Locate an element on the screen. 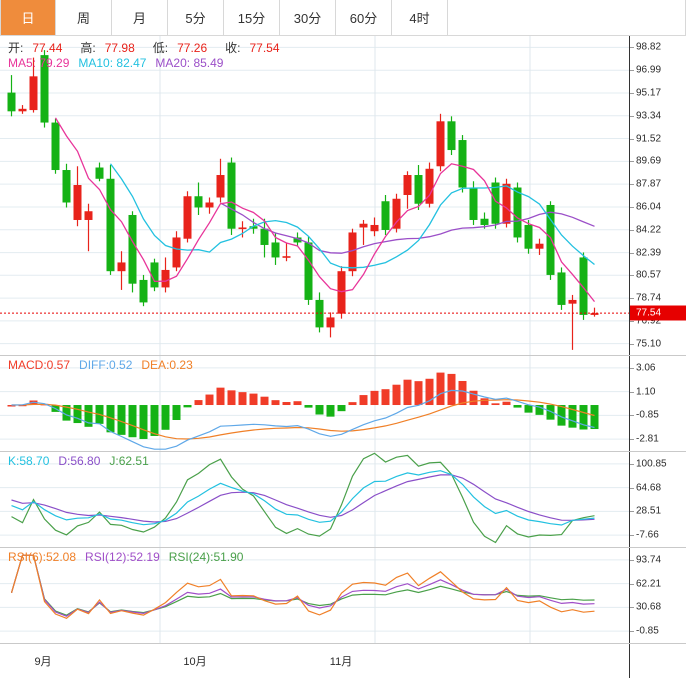 Image resolution: width=686 pixels, height=678 pixels. axis-label: 84.22 is located at coordinates (649, 230).